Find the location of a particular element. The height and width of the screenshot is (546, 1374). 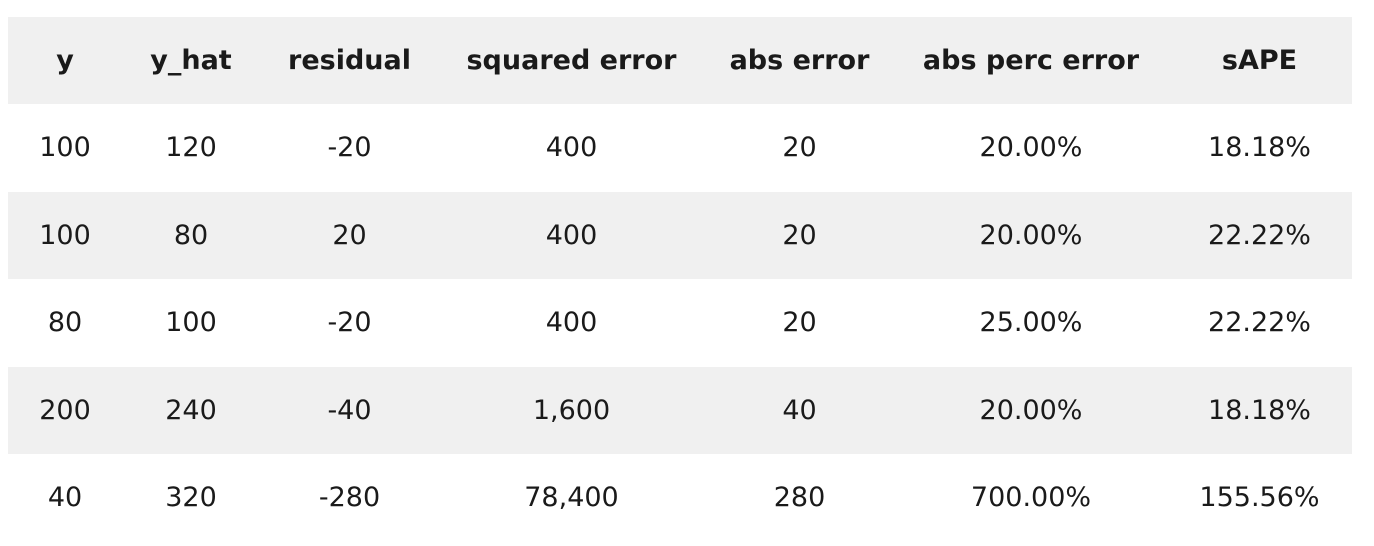

cell-y-hat: 320 is located at coordinates (191, 498).